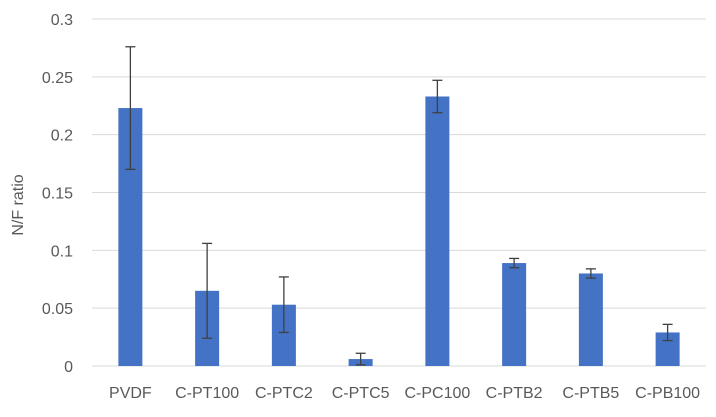  I want to click on y-tick-label: 0.2, so click(62, 136).